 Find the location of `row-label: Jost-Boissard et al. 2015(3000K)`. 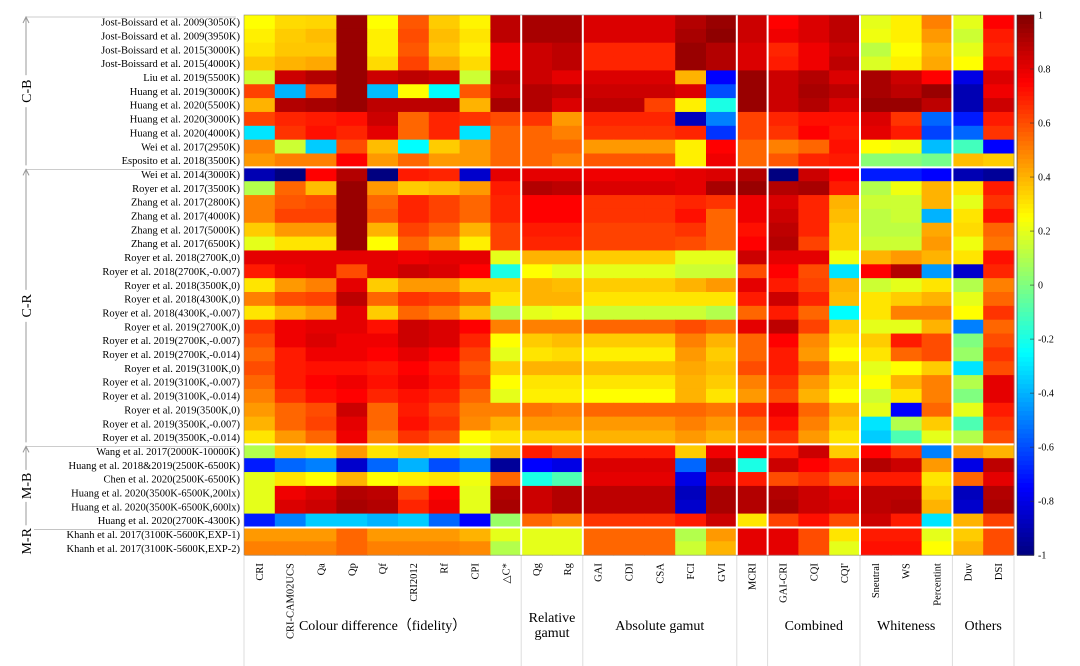

row-label: Jost-Boissard et al. 2015(3000K) is located at coordinates (170, 50).